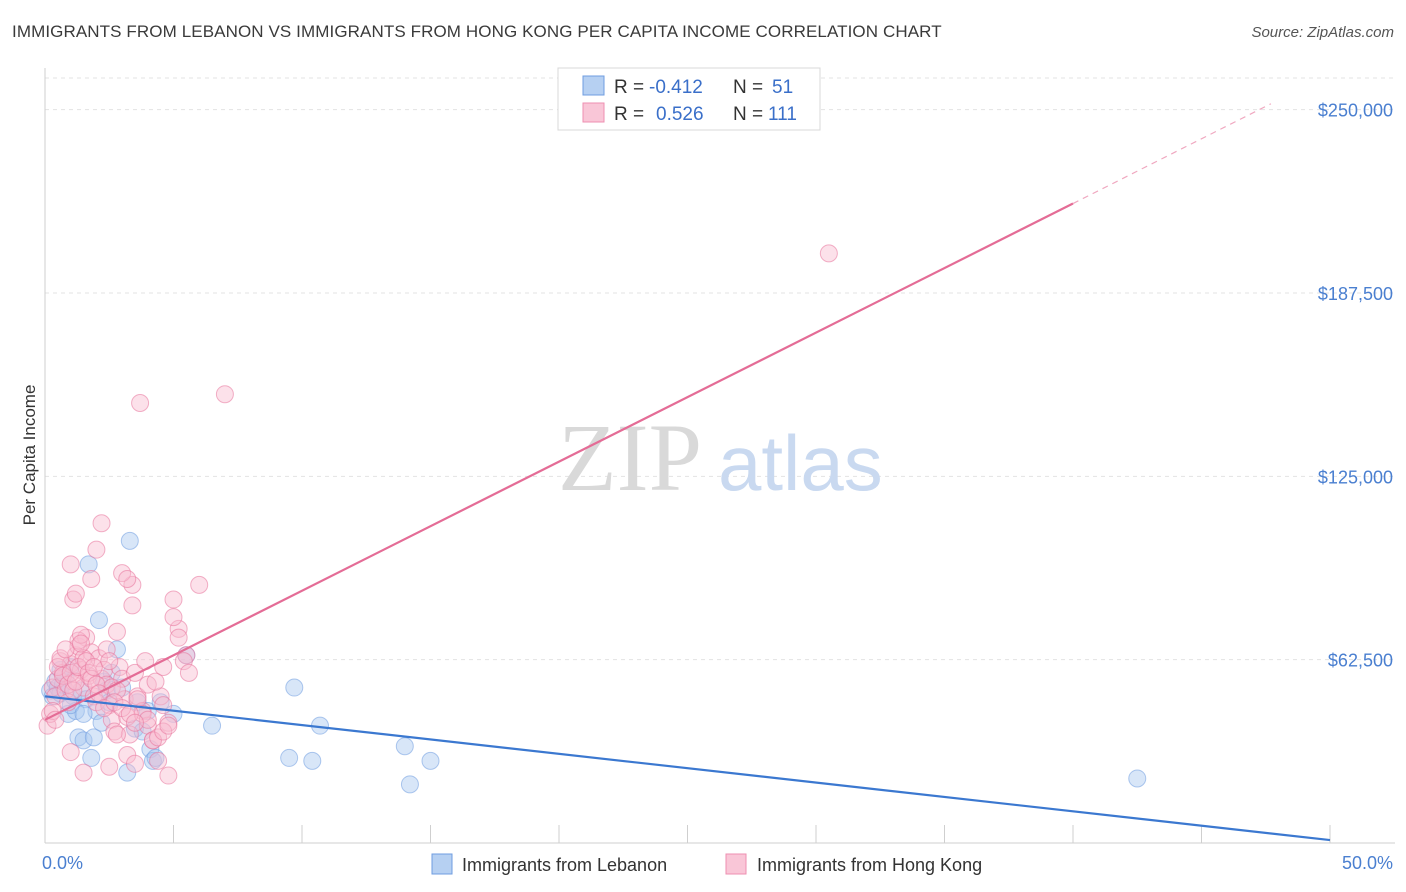 The image size is (1406, 892). Describe the element at coordinates (800, 463) in the screenshot. I see `watermark-atlas: atlas` at that location.